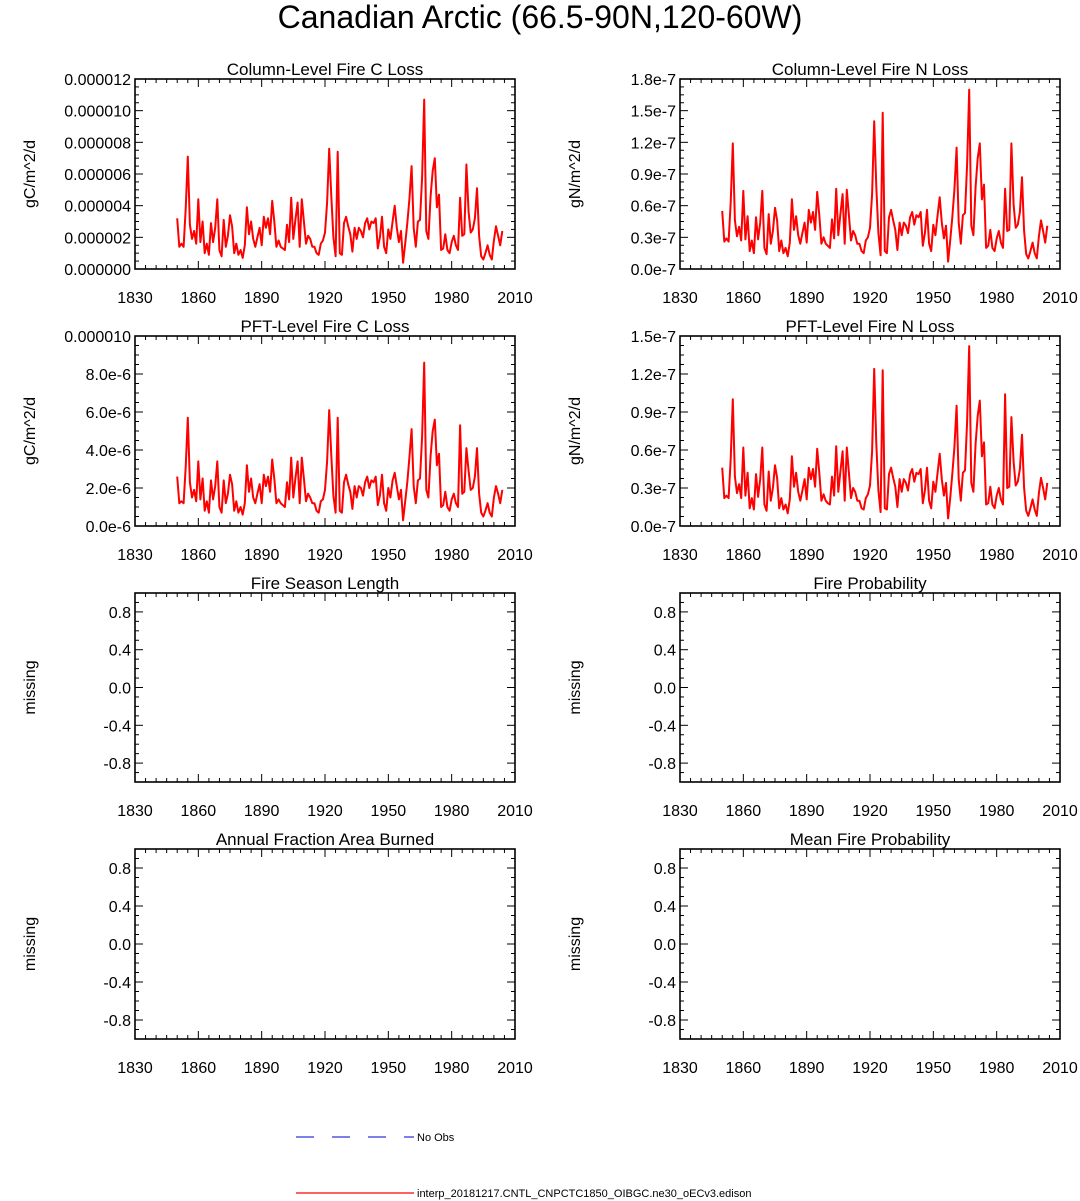 The image size is (1080, 1201). What do you see at coordinates (108, 489) in the screenshot?
I see `y-tick-label: 2.0e-6` at bounding box center [108, 489].